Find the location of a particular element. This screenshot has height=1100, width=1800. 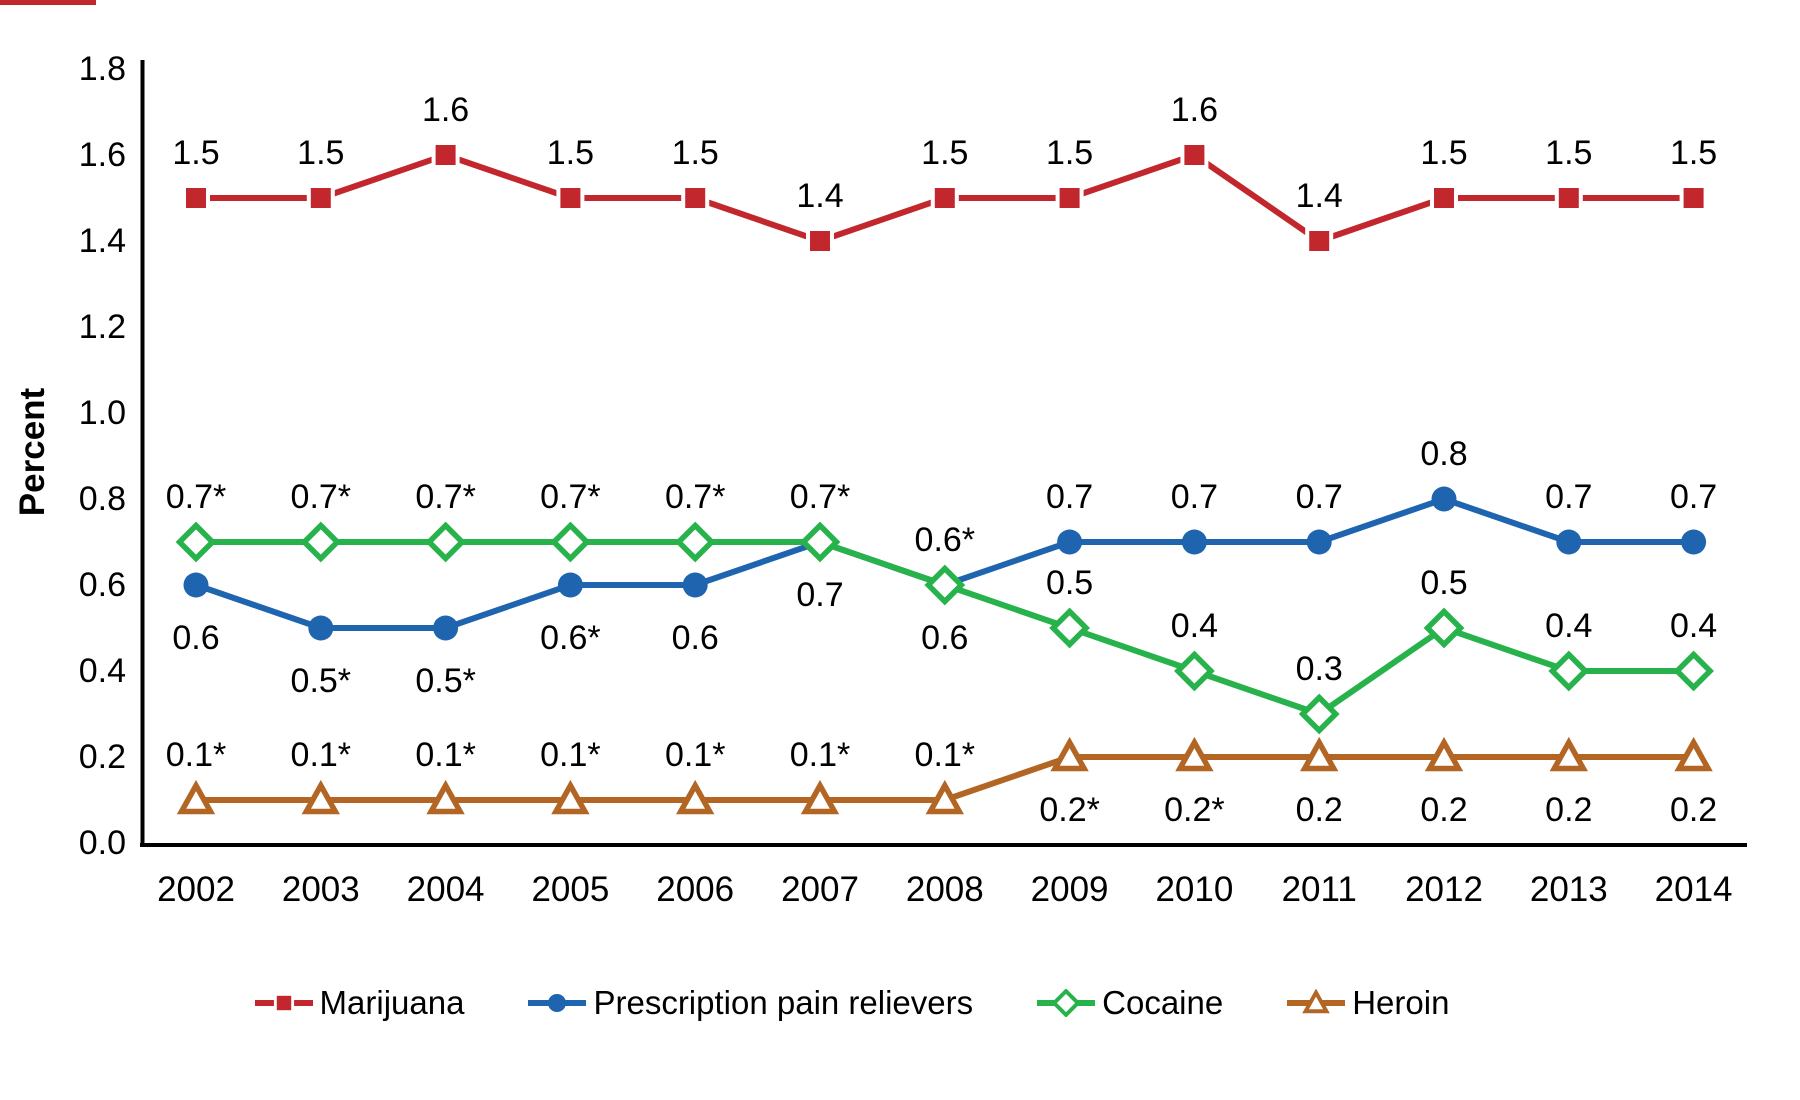

x-tick-label: 2011 is located at coordinates (1319, 889).